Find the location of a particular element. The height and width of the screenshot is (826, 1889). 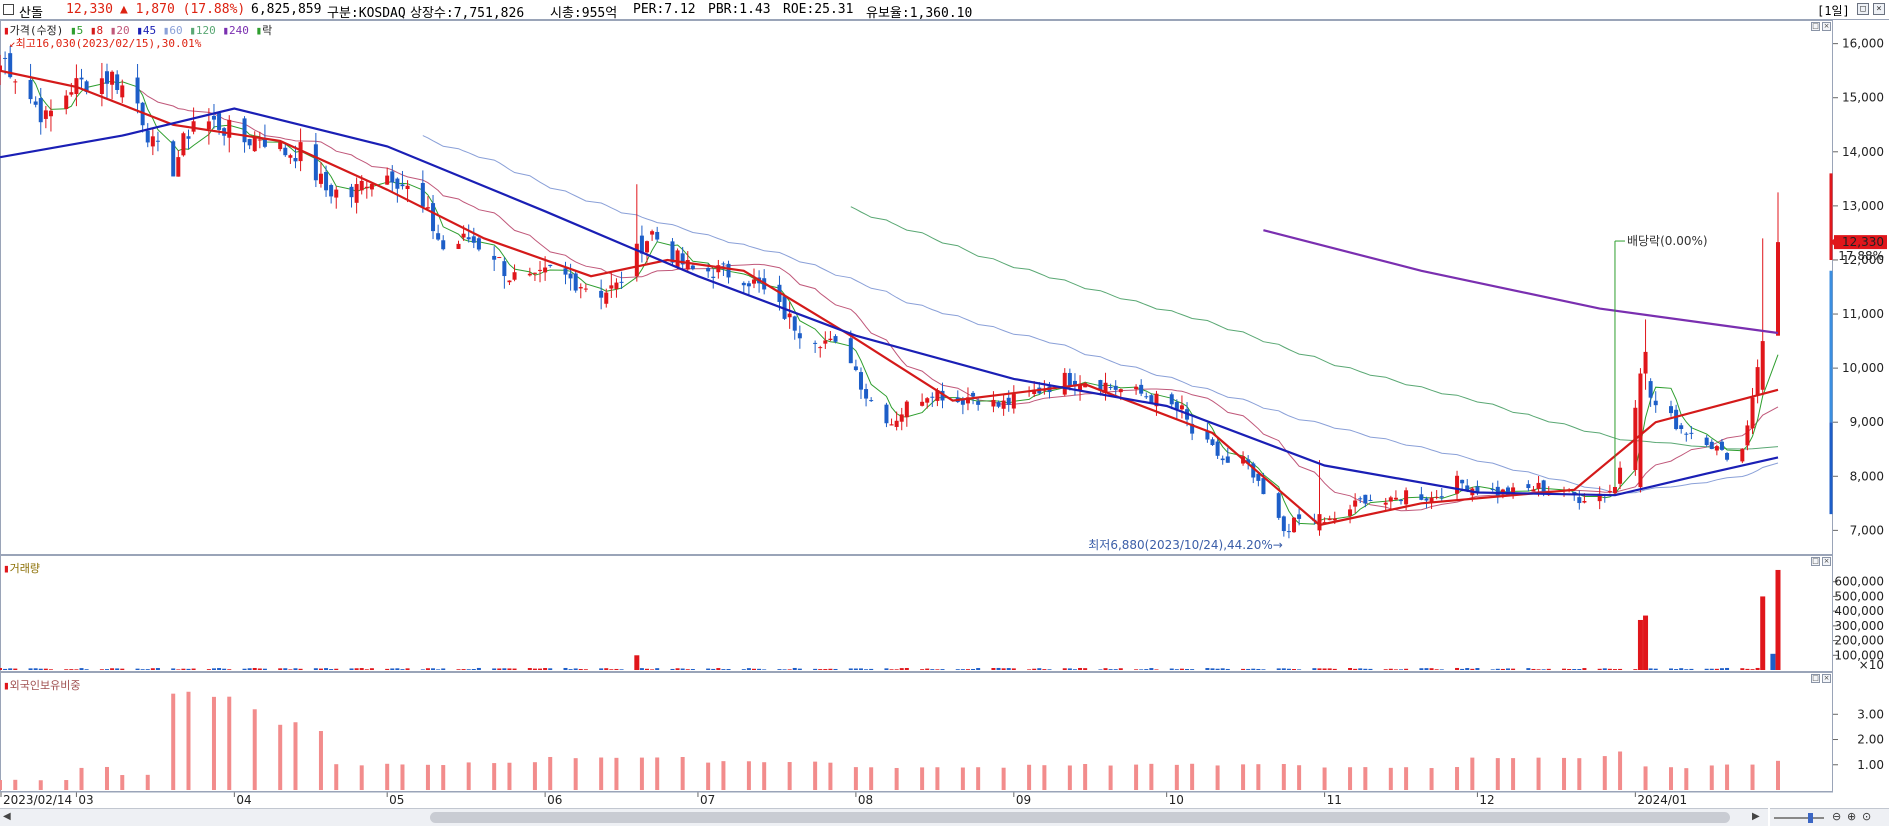

zoom-reset-icon: ⊙ is located at coordinates (1867, 816).